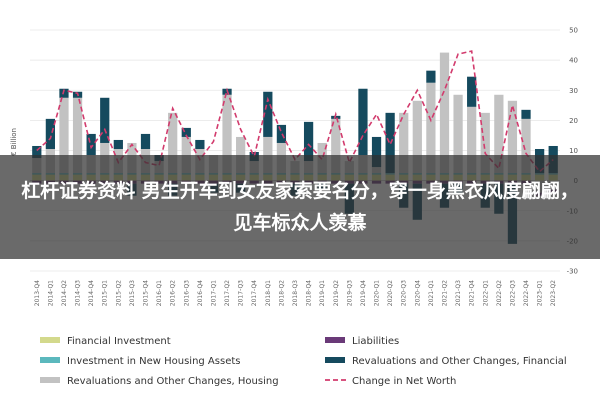 The height and width of the screenshot is (400, 600). I want to click on x-tick-label: 2014-Q2, so click(64, 293).